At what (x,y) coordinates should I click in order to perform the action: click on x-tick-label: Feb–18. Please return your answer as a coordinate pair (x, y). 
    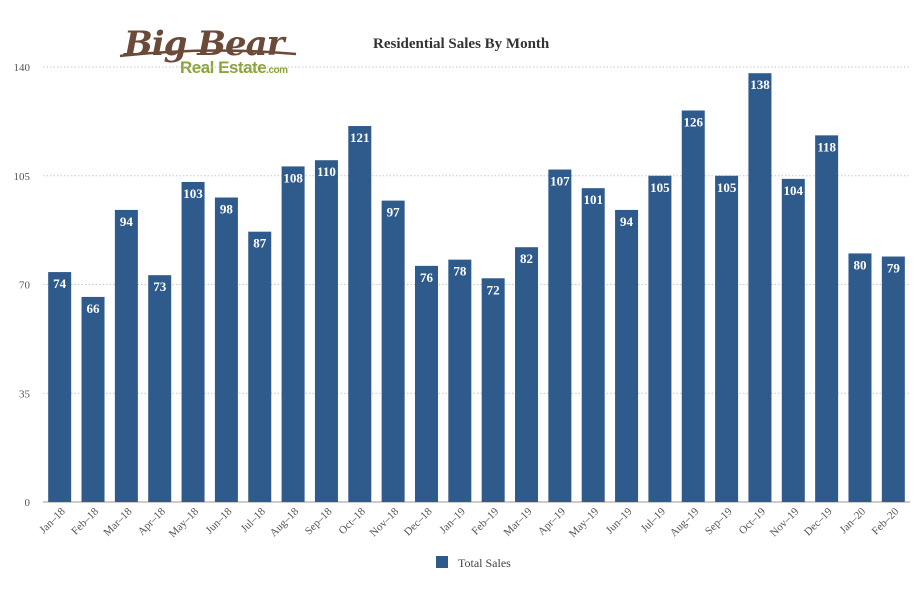
    Looking at the image, I should click on (85, 521).